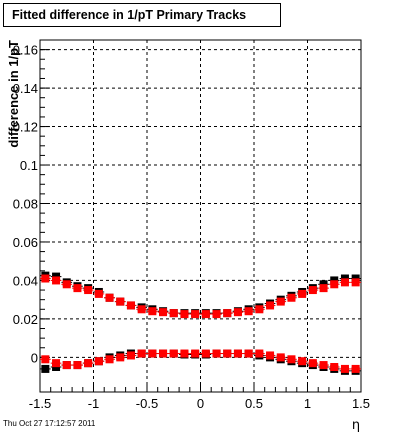 The image size is (400, 433). Describe the element at coordinates (254, 403) in the screenshot. I see `x-tick-label: 0.5` at that location.